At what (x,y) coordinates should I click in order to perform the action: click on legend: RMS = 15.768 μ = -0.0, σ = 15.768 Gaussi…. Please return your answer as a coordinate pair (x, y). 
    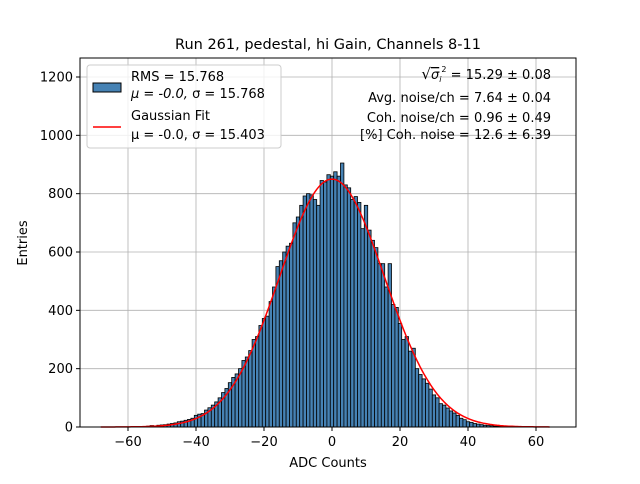
    Looking at the image, I should click on (184, 106).